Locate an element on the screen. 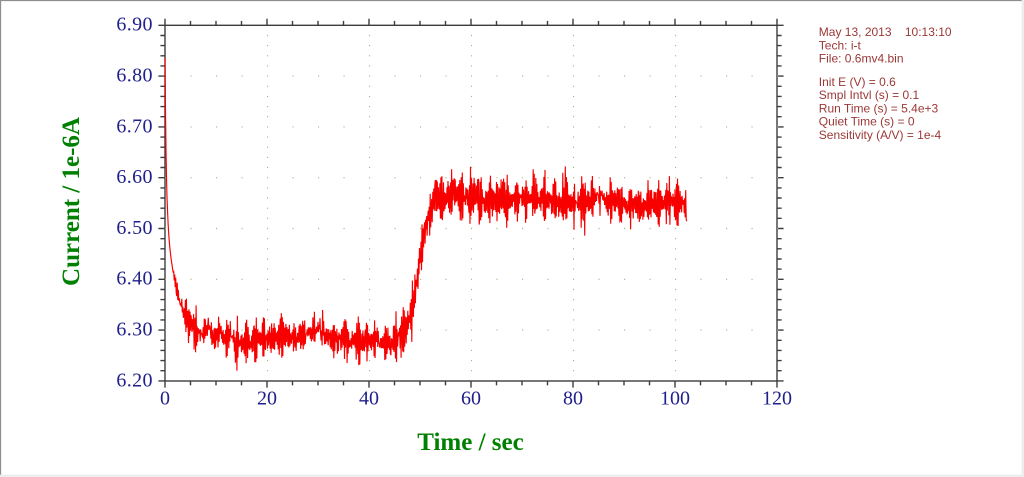  svg-text: 6.40 is located at coordinates (134, 279).